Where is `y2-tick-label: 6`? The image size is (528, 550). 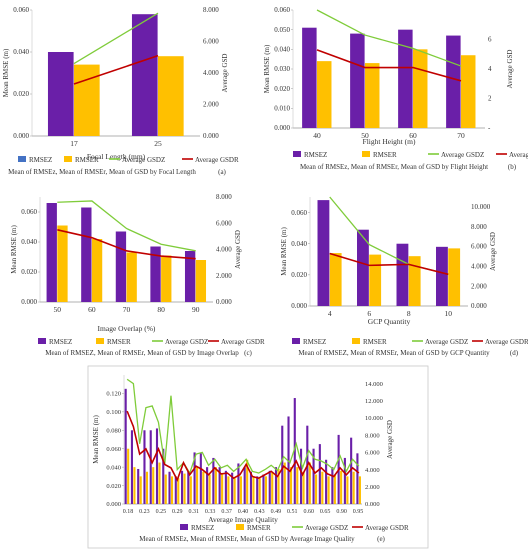
y2-tick-label: 6 is located at coordinates (490, 40).